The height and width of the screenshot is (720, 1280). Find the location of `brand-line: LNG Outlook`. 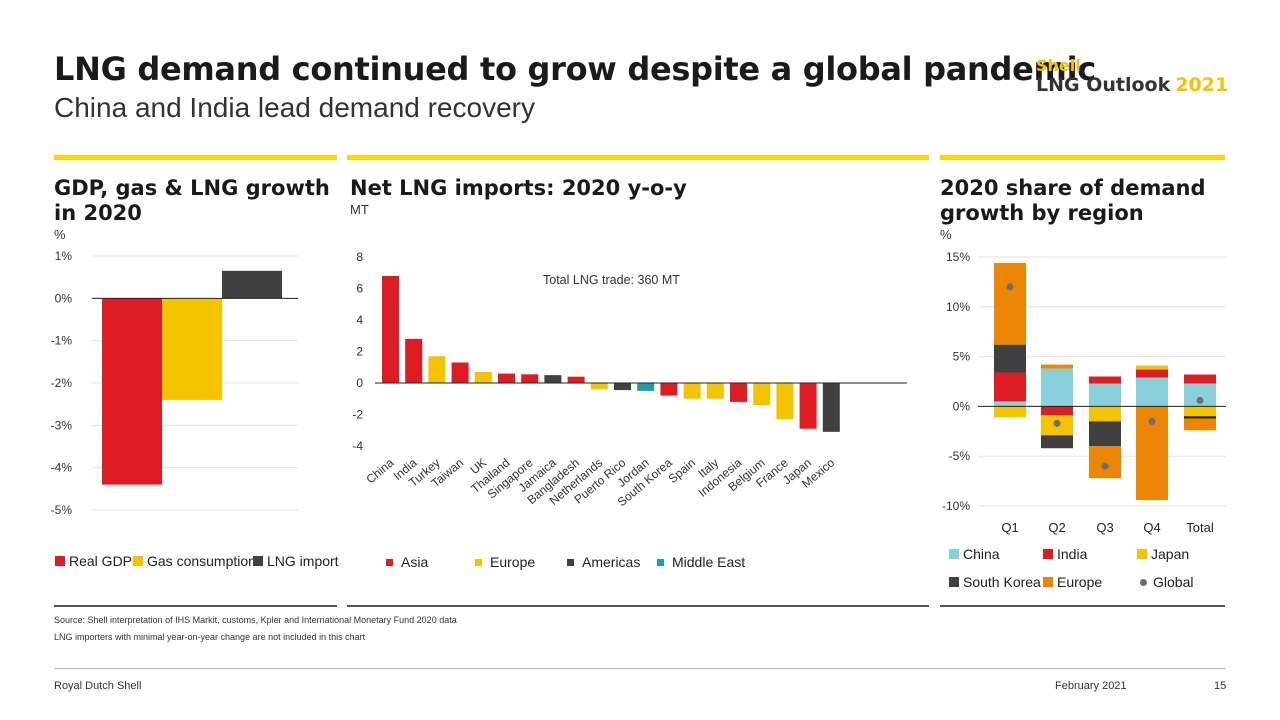

brand-line: LNG Outlook is located at coordinates (1103, 85).